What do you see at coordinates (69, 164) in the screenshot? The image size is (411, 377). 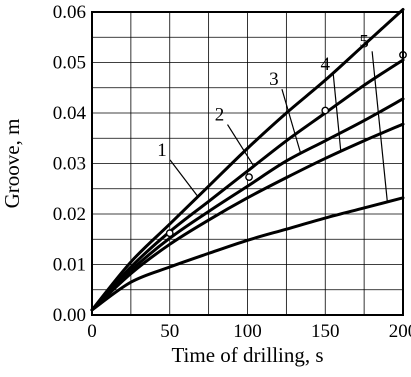 I see `y-tick-label: 0.03` at bounding box center [69, 164].